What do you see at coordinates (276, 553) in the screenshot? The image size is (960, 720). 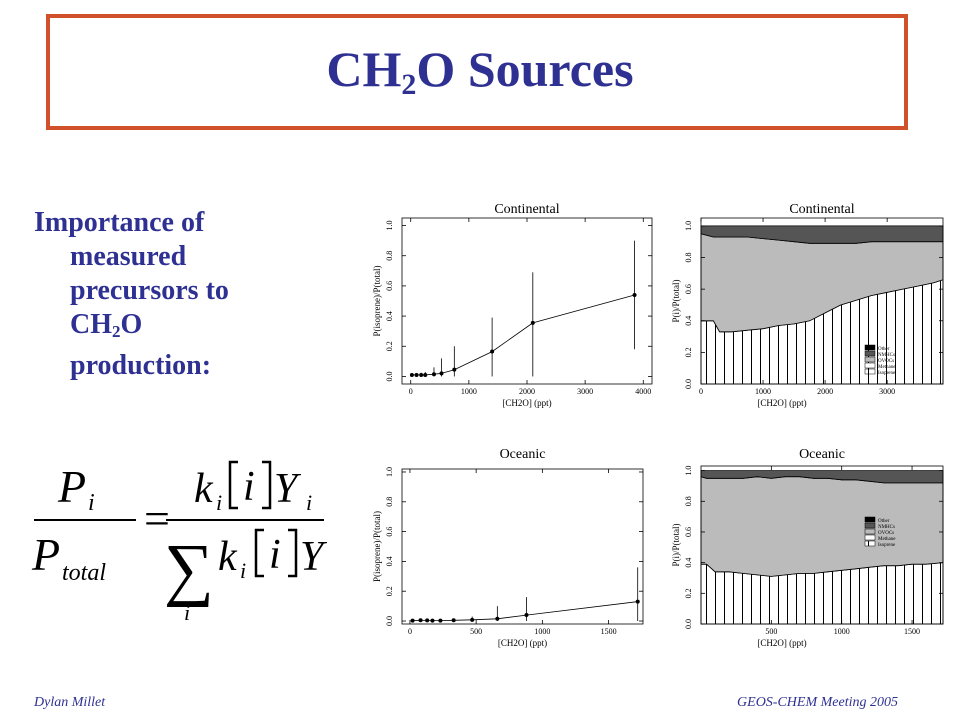 I see `formula-den-brackets` at bounding box center [276, 553].